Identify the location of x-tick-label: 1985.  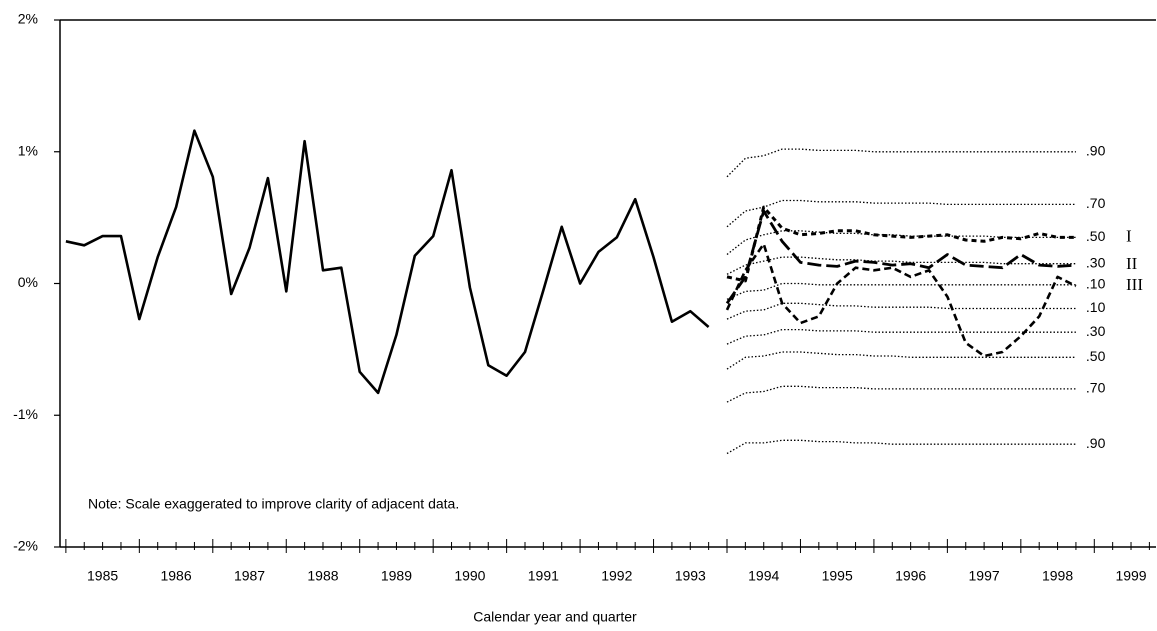
(102, 576).